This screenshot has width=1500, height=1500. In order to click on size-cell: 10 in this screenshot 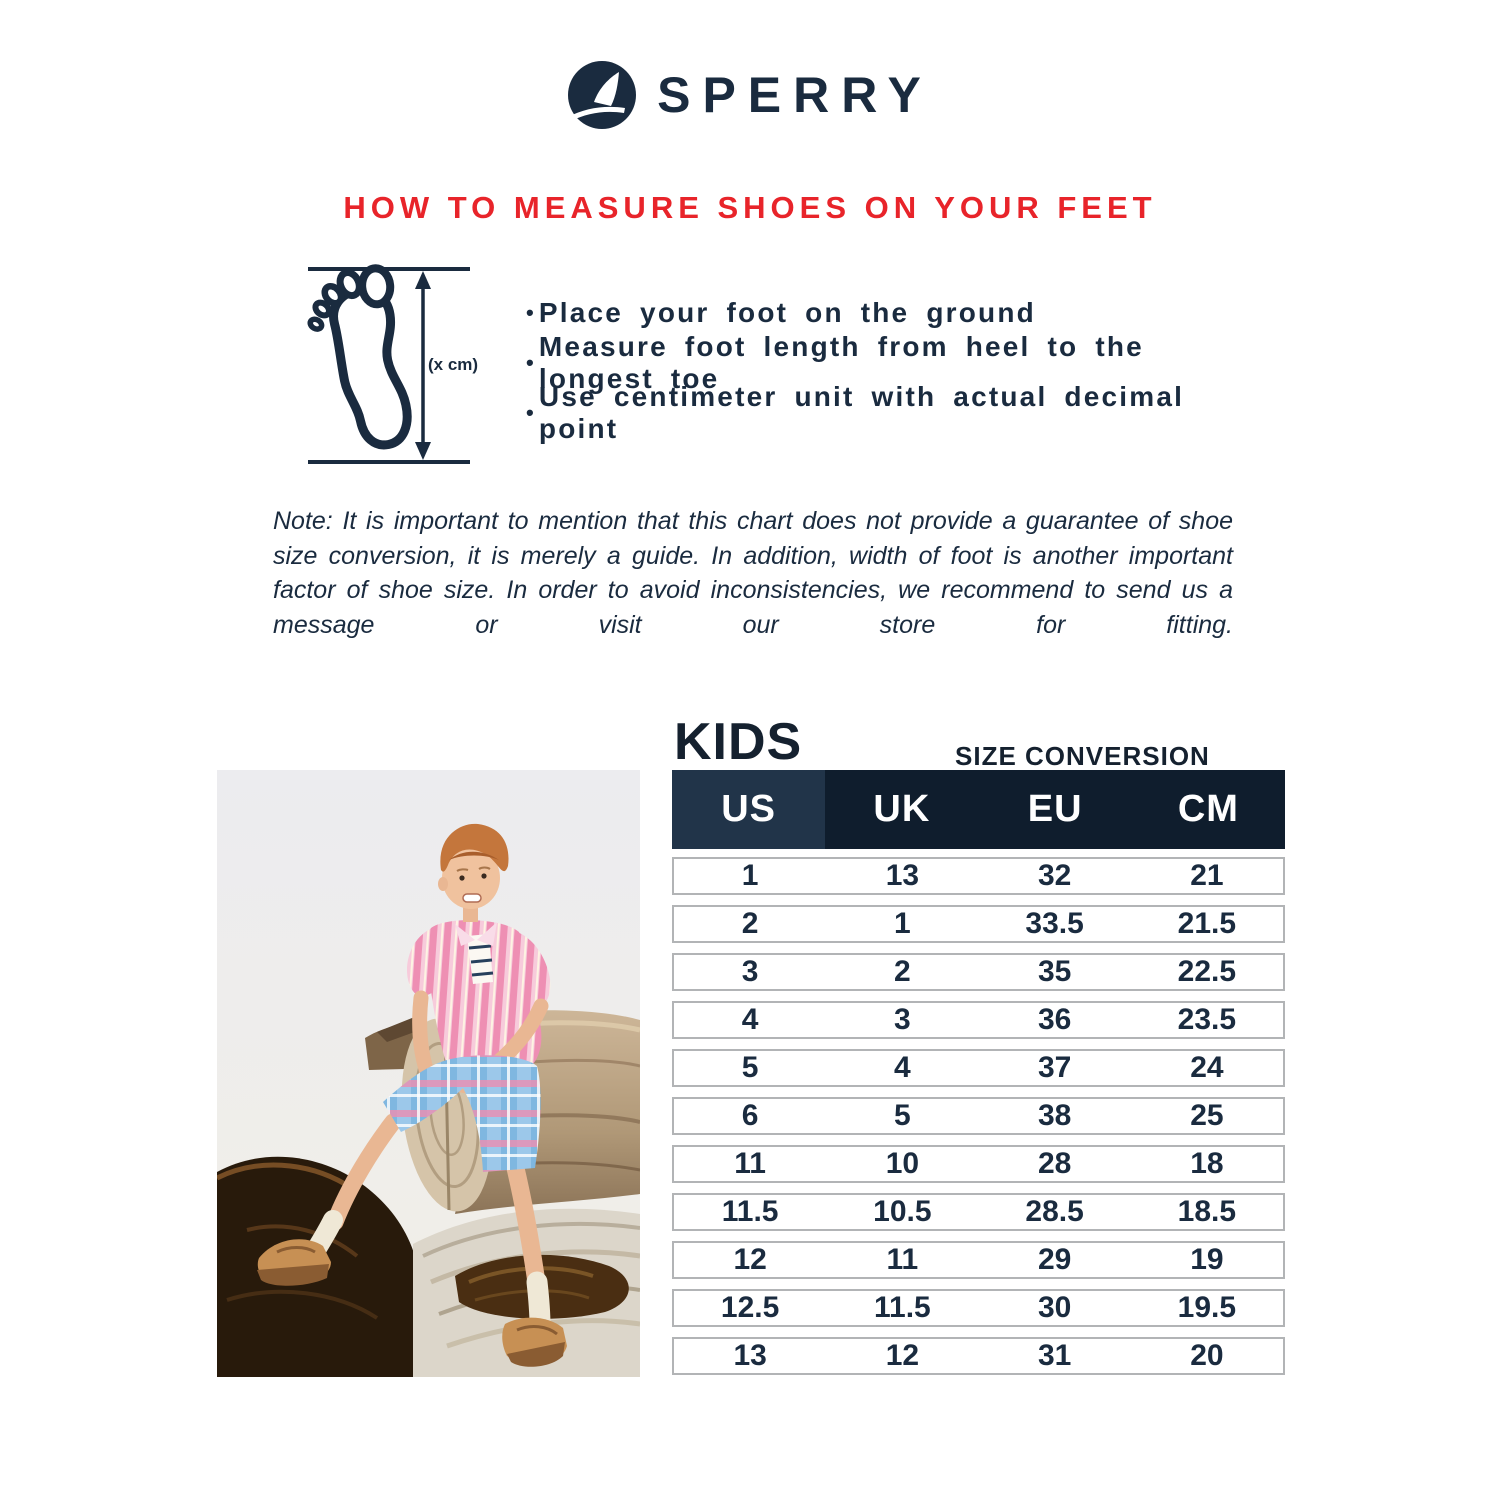, I will do `click(902, 1163)`.